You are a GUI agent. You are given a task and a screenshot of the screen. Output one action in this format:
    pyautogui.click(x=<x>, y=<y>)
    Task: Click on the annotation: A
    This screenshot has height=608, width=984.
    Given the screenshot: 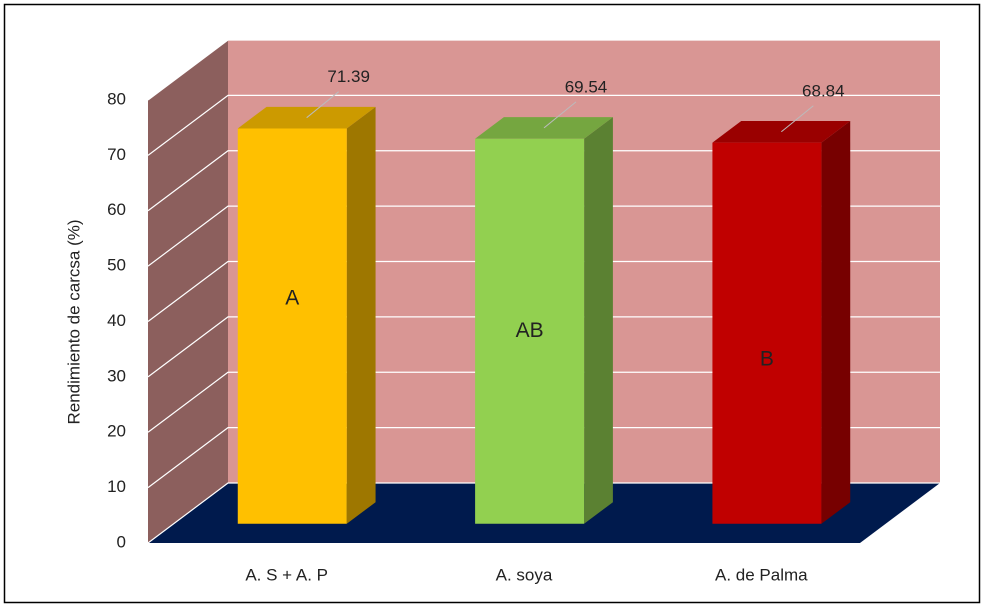 What is the action you would take?
    pyautogui.click(x=292, y=298)
    